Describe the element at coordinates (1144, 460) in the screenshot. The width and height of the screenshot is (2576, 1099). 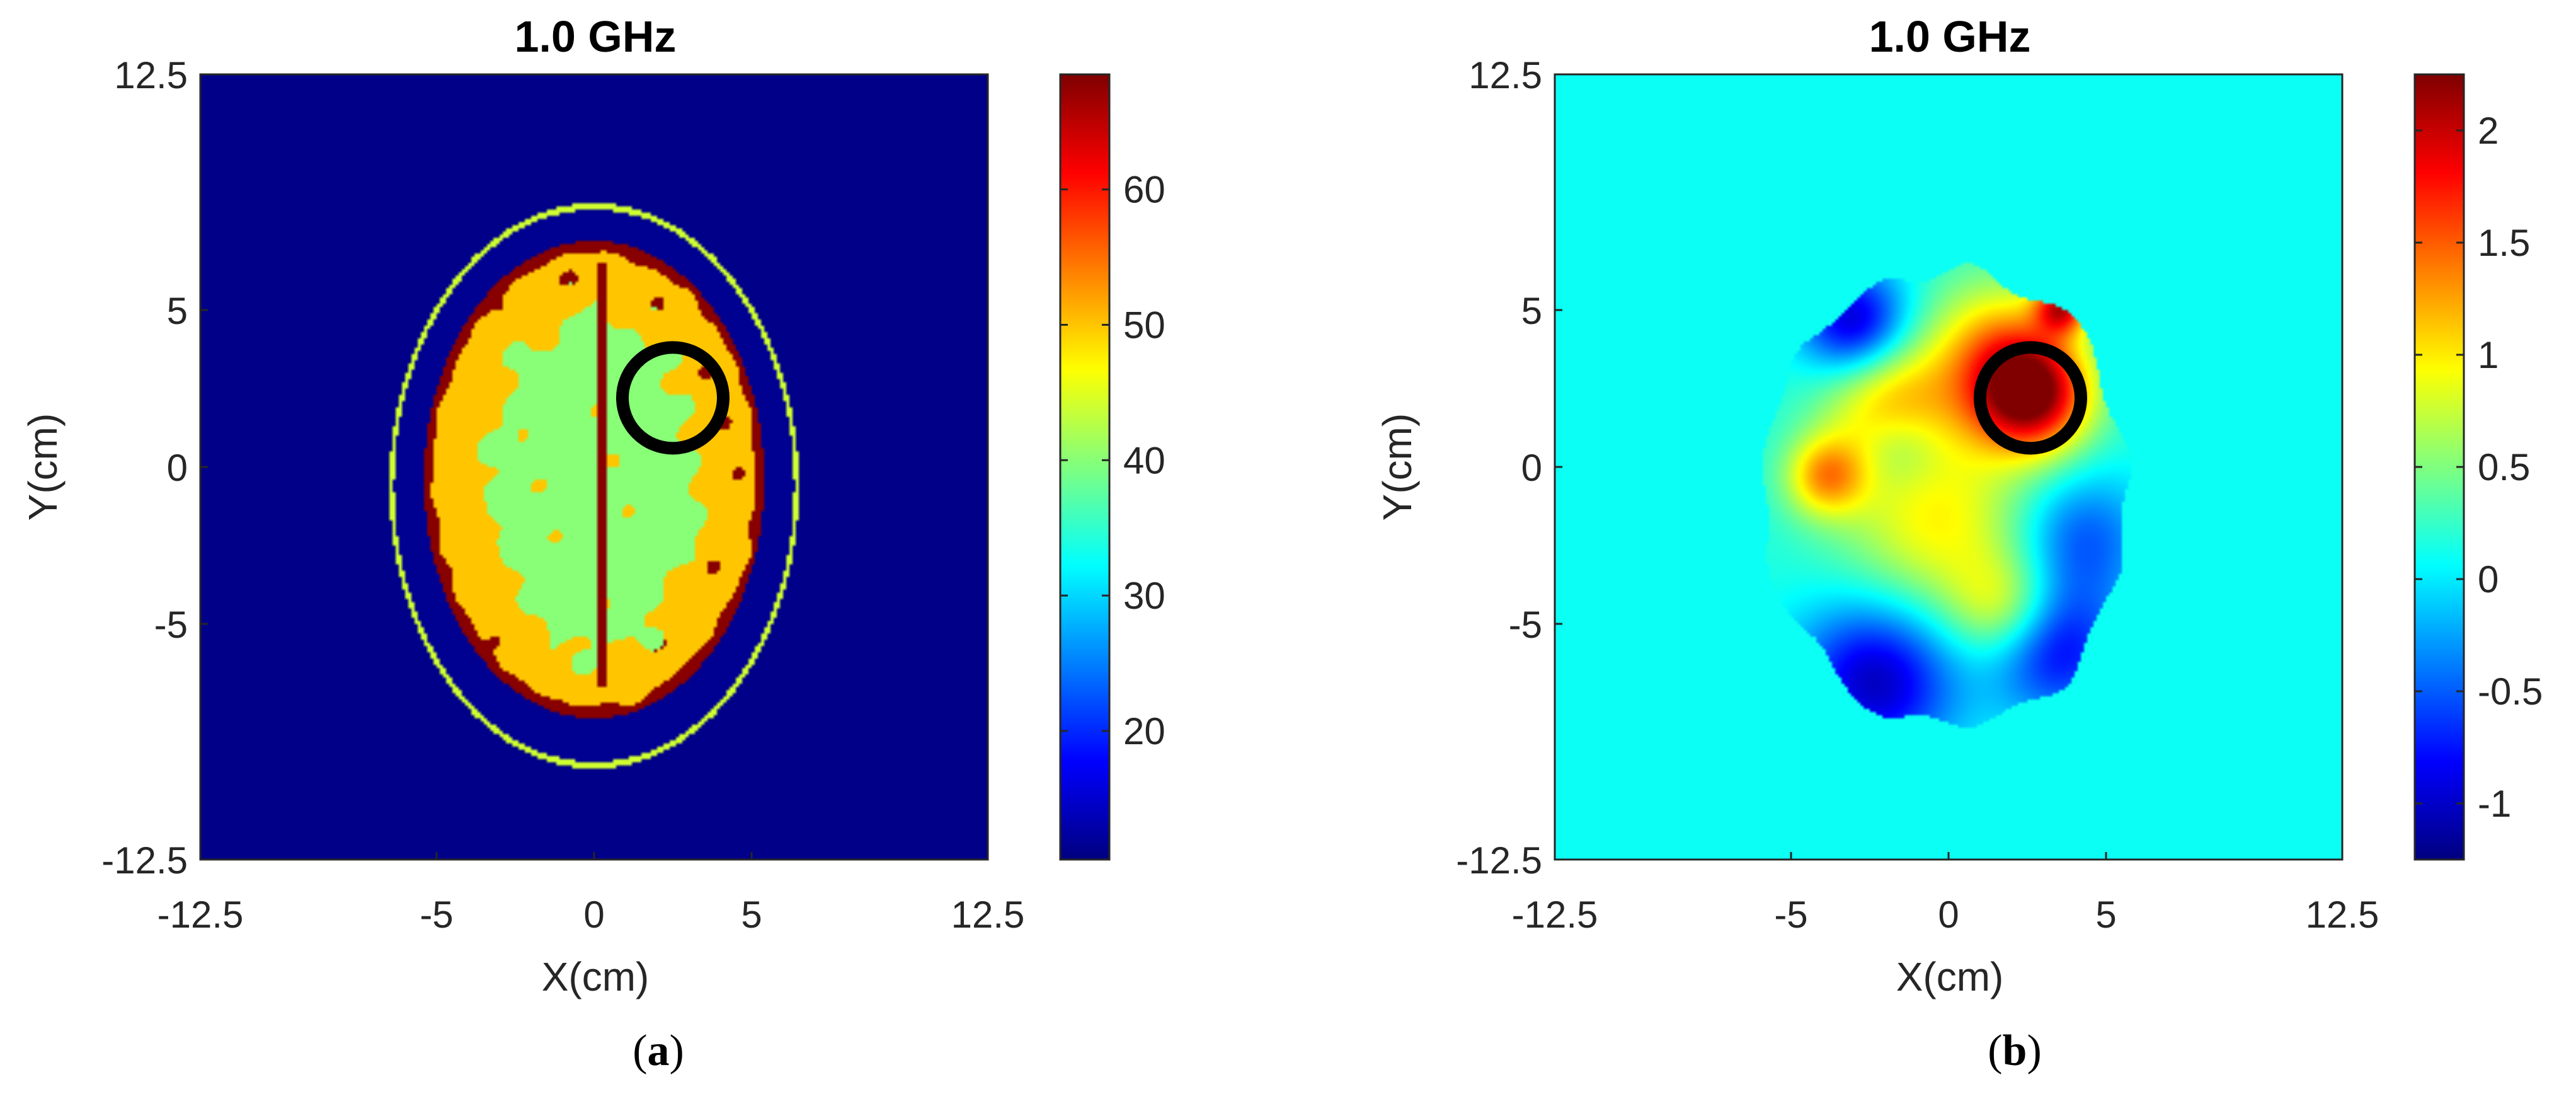
I see `panel-a-colorbar-tick-label: 40` at that location.